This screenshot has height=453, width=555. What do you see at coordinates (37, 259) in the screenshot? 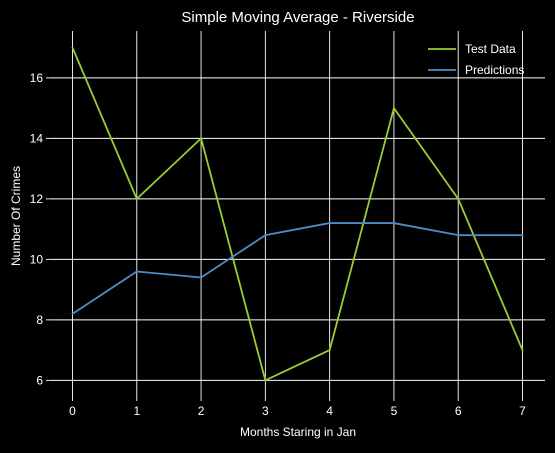
I see `y-tick-label: 10` at bounding box center [37, 259].